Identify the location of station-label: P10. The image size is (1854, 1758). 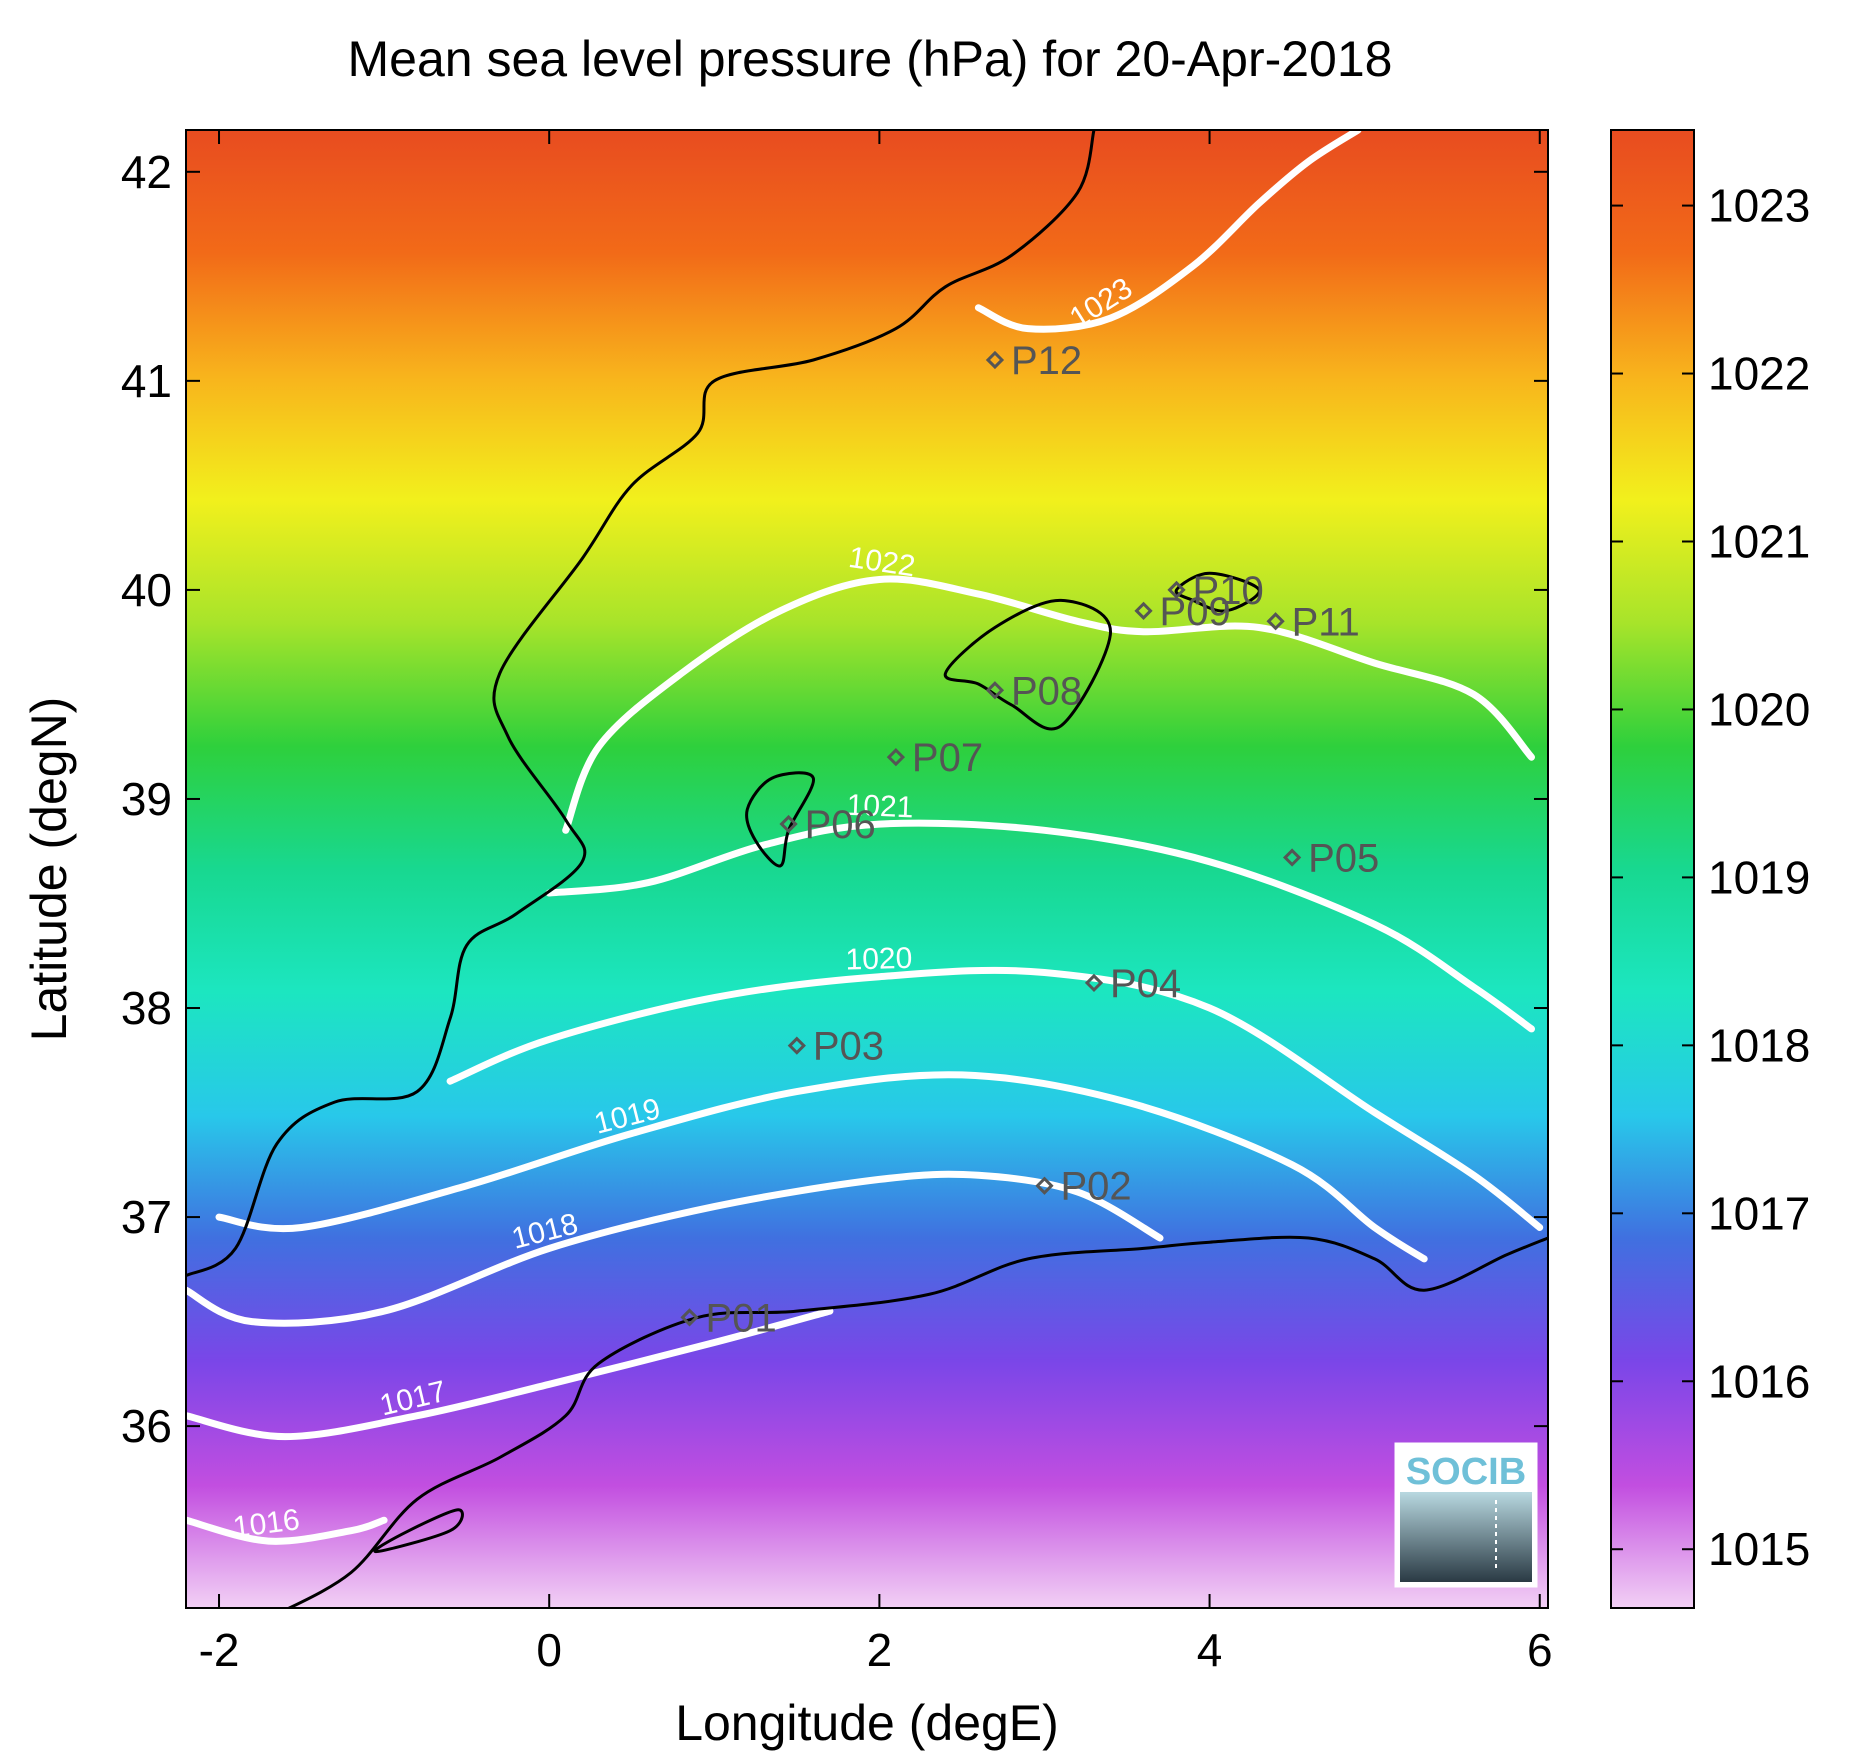
(1228, 591).